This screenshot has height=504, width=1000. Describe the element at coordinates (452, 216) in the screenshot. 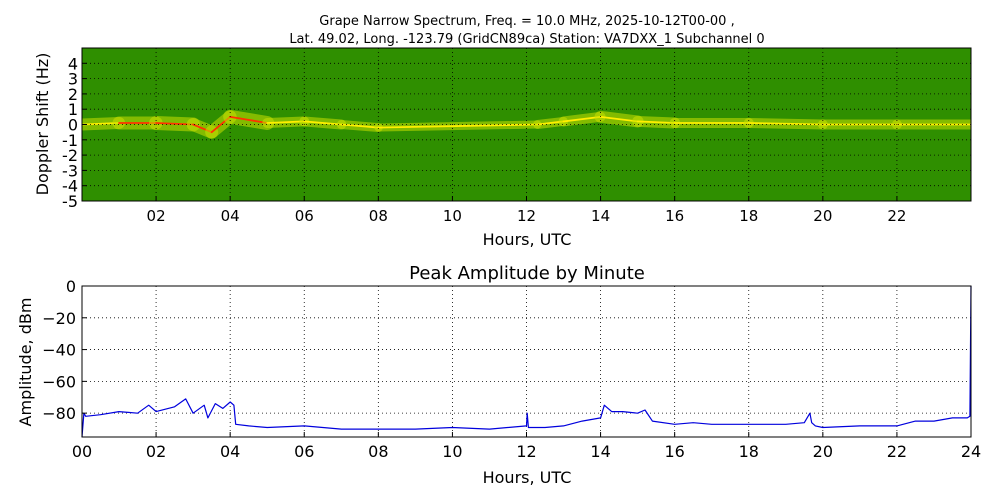

I see `spectrogram-x-tick-label: 10` at that location.